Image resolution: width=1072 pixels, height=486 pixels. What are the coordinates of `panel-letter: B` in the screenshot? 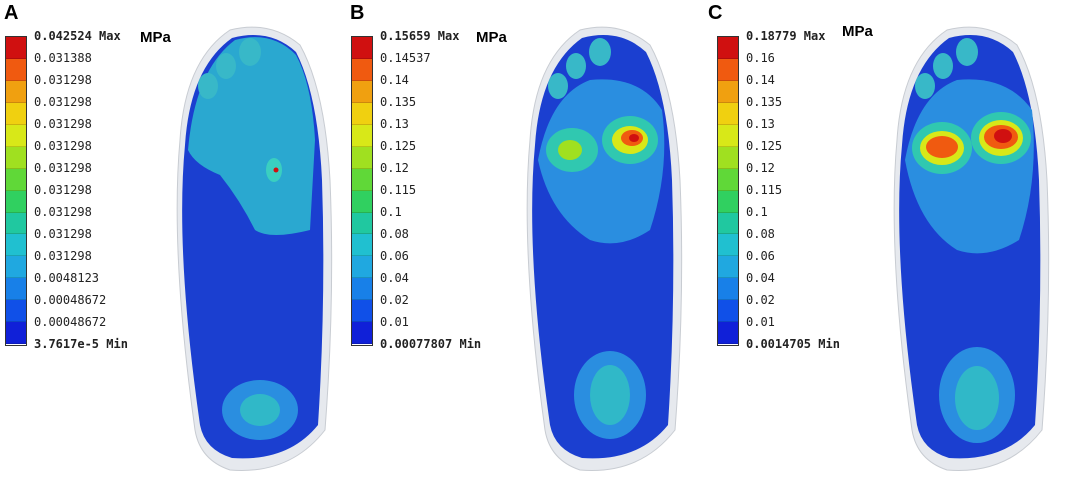 It's located at (357, 13).